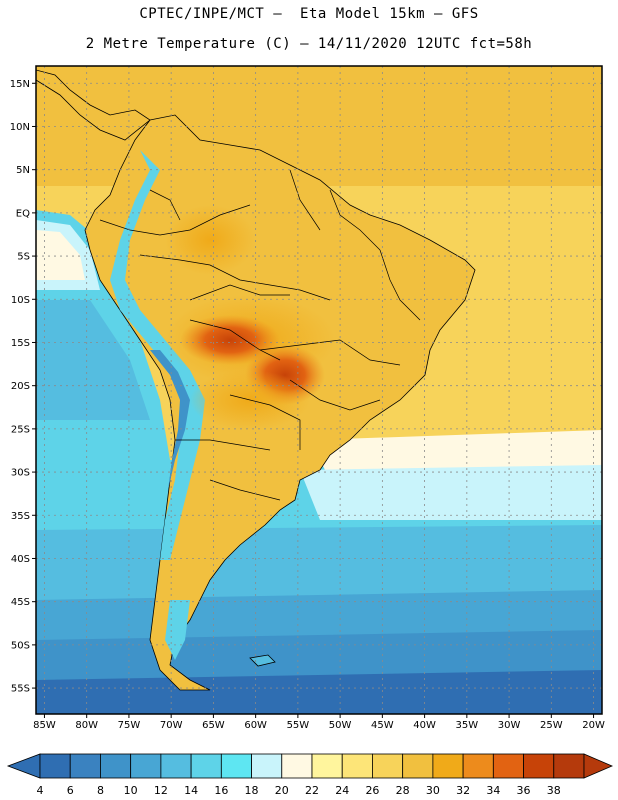 The image size is (618, 800). Describe the element at coordinates (93, 105) in the screenshot. I see `central-america-land` at that location.